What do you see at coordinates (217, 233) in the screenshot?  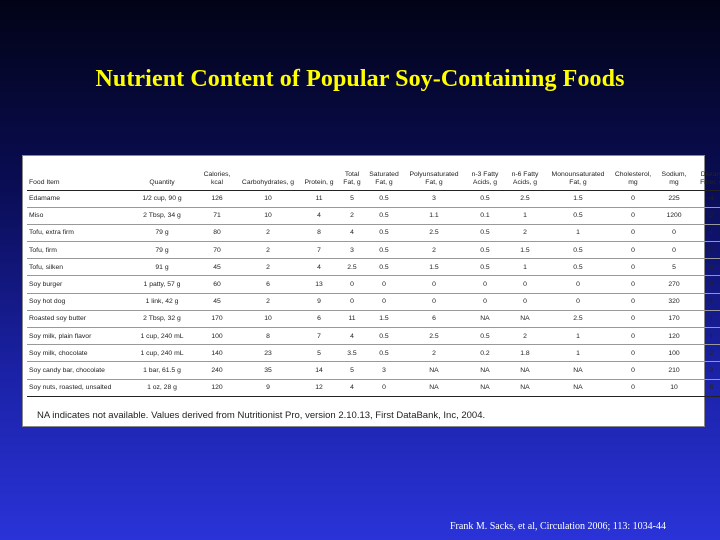 I see `table-cell: 80` at bounding box center [217, 233].